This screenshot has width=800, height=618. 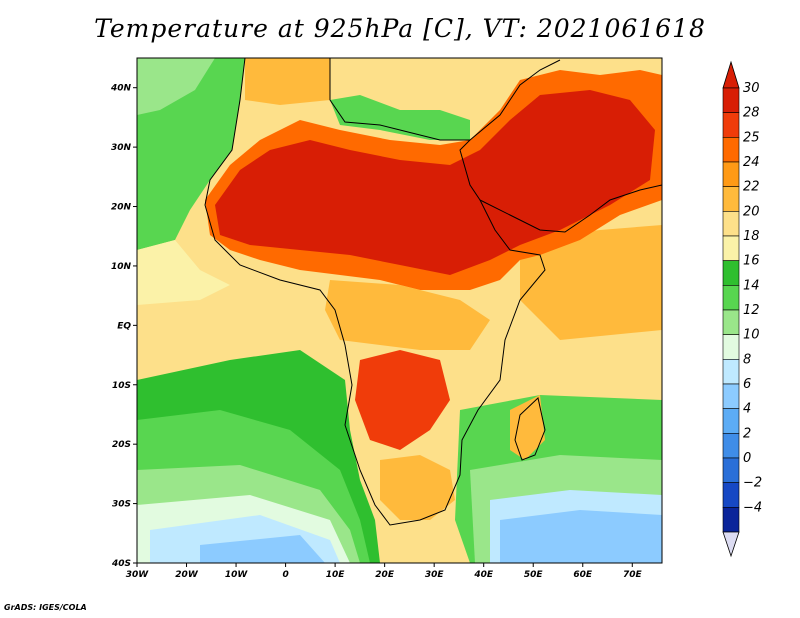 What do you see at coordinates (751, 335) in the screenshot?
I see `colorbar-label: 10` at bounding box center [751, 335].